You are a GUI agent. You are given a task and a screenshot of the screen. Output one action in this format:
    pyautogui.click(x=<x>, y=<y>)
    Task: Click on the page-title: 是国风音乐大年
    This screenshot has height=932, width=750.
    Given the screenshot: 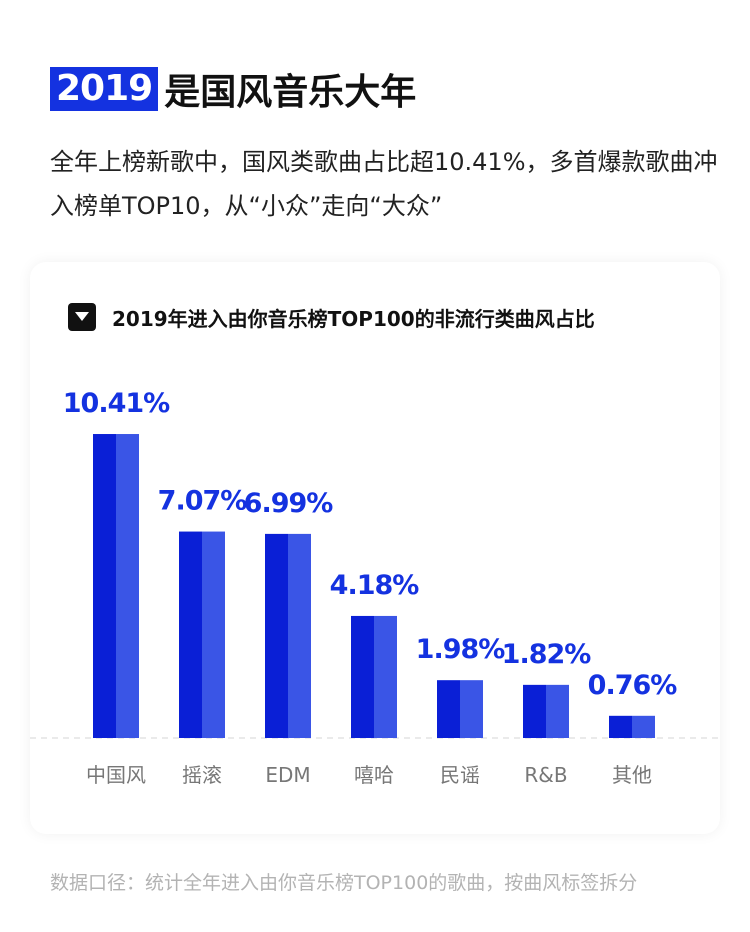 What is the action you would take?
    pyautogui.click(x=290, y=92)
    